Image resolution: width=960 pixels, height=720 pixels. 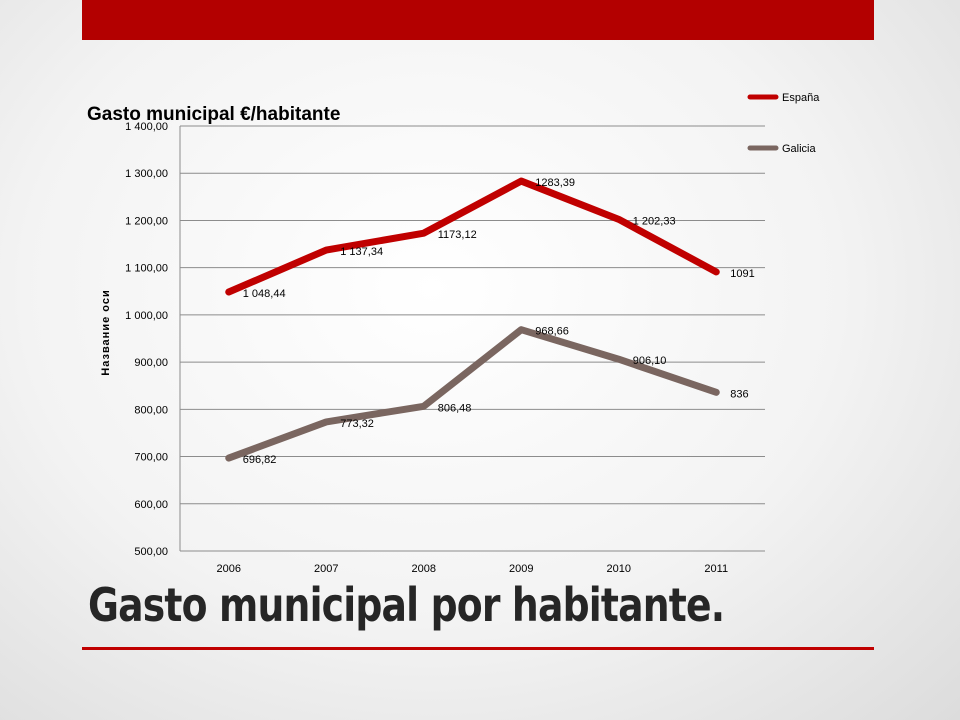 I want to click on x-tick-label: 2010, so click(x=619, y=569).